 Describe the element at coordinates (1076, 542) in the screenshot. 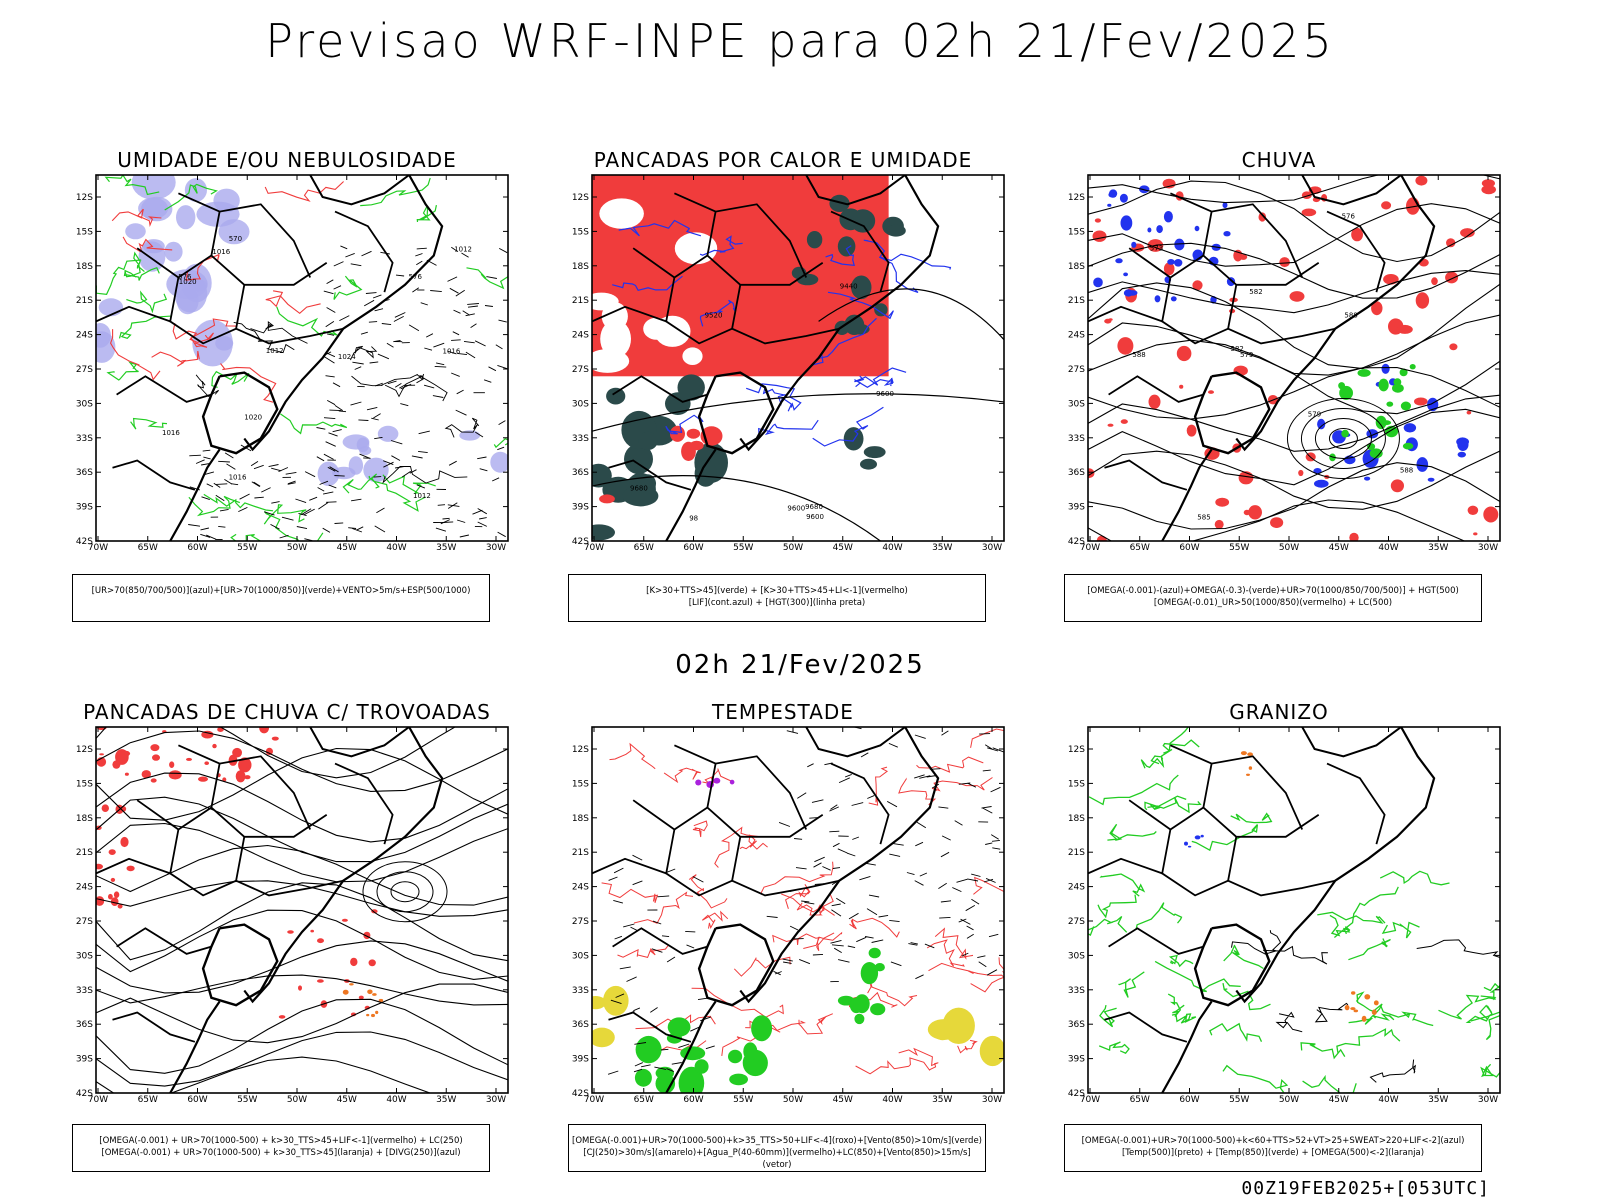

I see `lat-label: 42S` at that location.